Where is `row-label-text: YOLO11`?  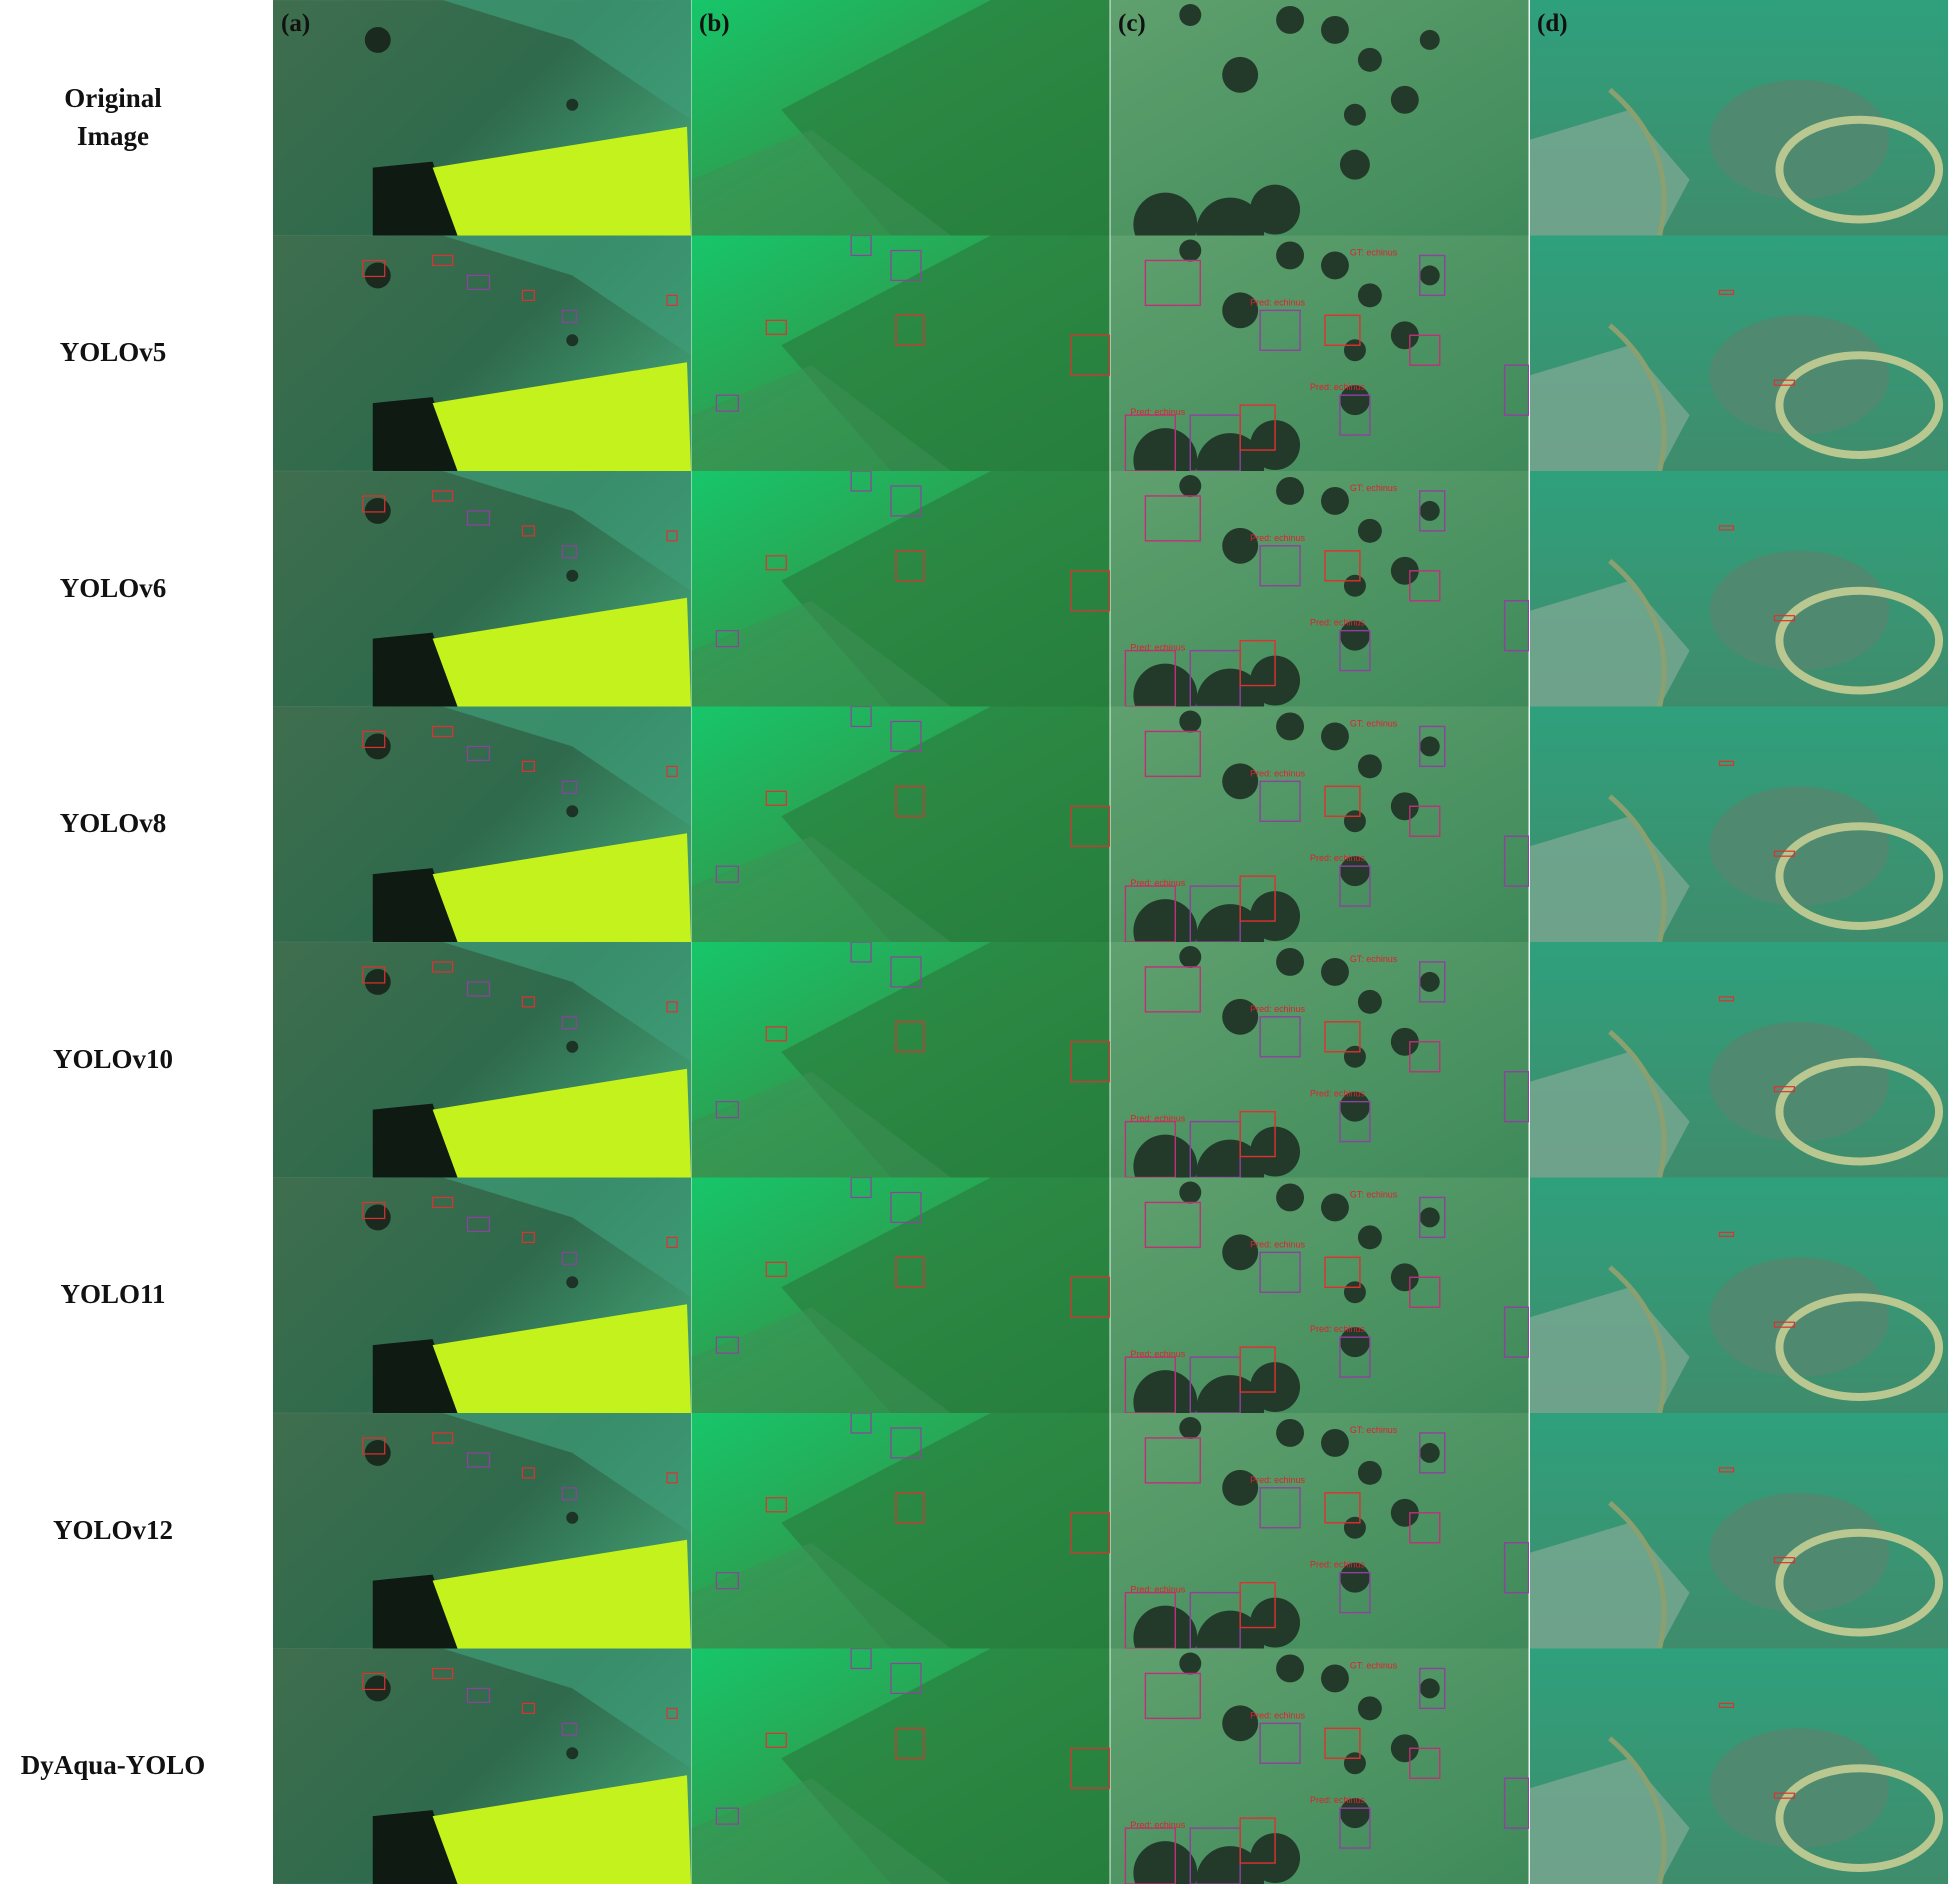 row-label-text: YOLO11 is located at coordinates (113, 1294).